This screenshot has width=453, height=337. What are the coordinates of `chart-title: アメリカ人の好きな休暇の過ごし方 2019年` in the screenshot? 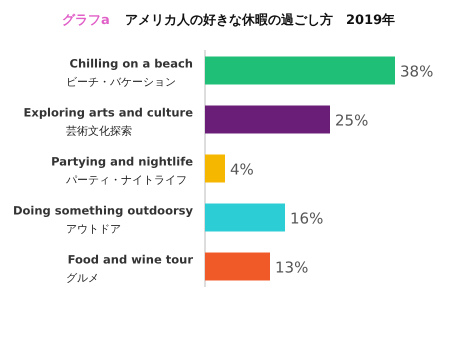 It's located at (260, 20).